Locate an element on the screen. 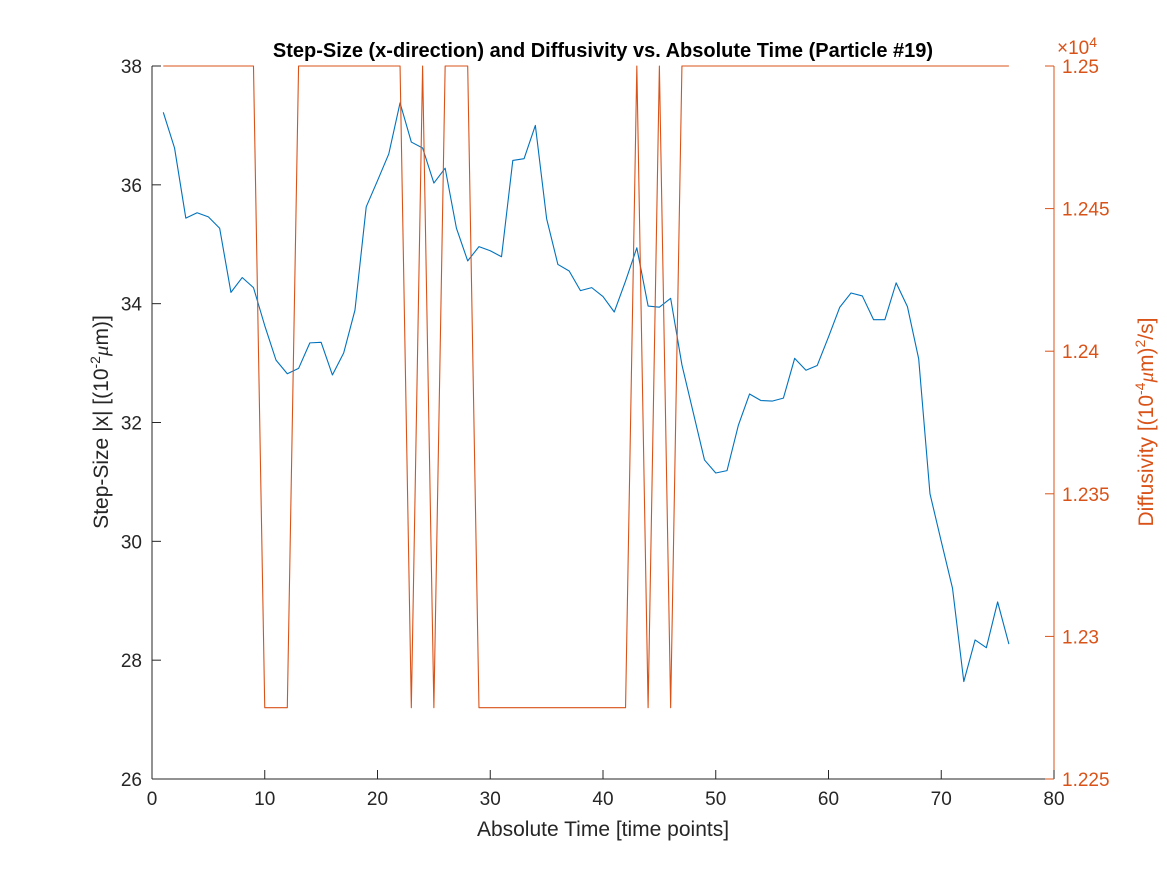  y-axis-left-label-sup: -2 is located at coordinates (95, 362).